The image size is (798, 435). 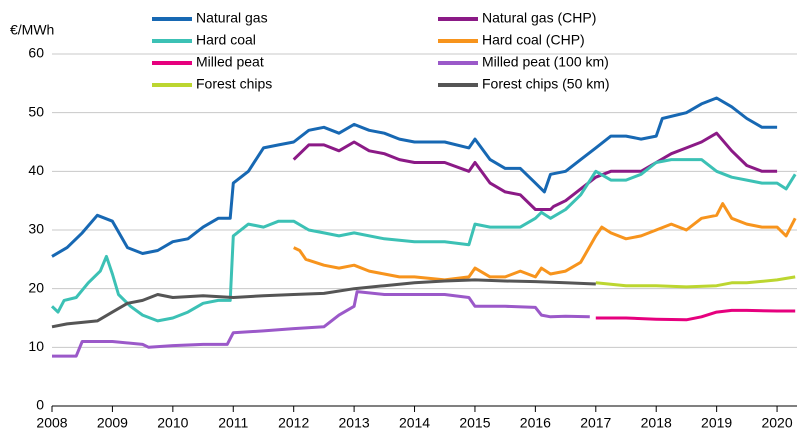 I want to click on x-tick-label: 2018, so click(x=656, y=423).